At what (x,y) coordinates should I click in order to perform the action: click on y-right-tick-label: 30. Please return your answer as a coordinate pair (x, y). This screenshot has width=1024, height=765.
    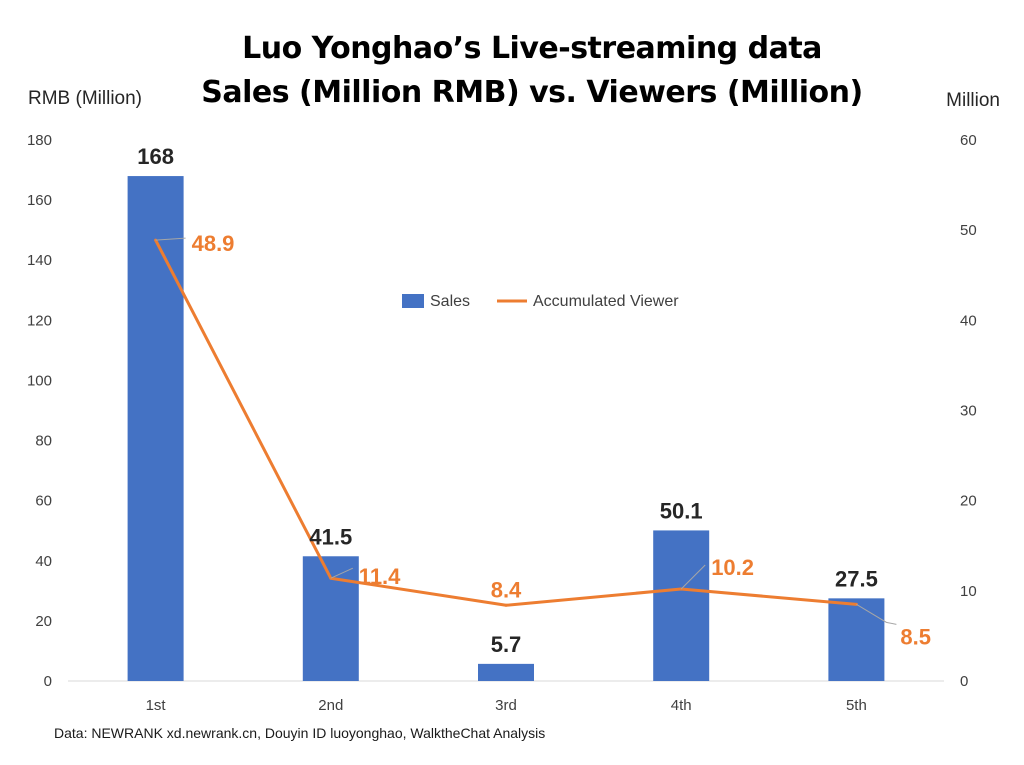
    Looking at the image, I should click on (968, 411).